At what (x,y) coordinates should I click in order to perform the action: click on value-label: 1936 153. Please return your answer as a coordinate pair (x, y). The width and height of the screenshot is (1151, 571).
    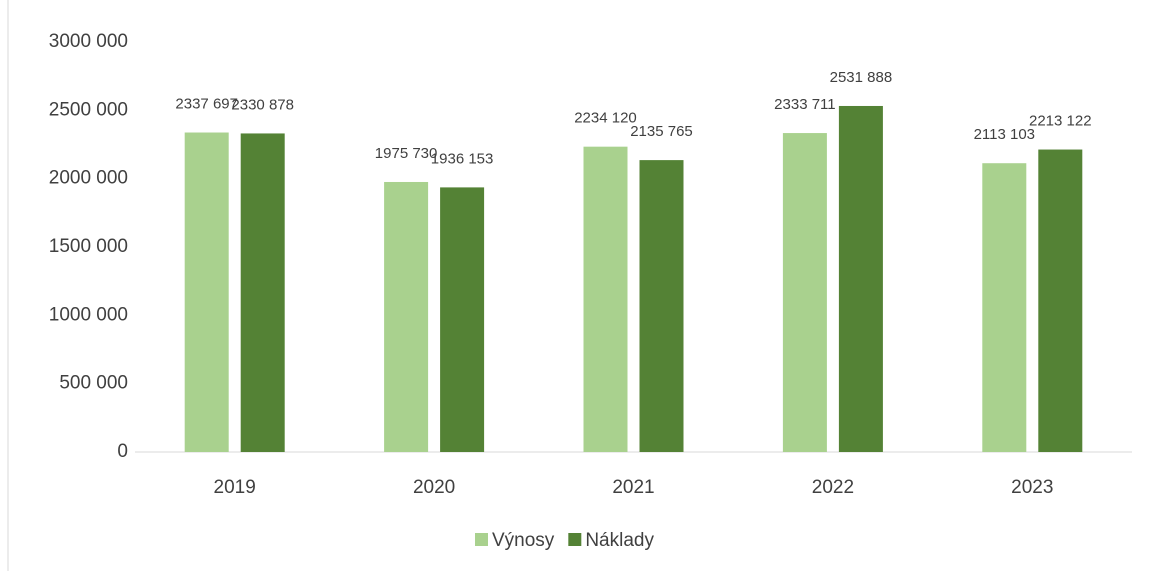
    Looking at the image, I should click on (462, 158).